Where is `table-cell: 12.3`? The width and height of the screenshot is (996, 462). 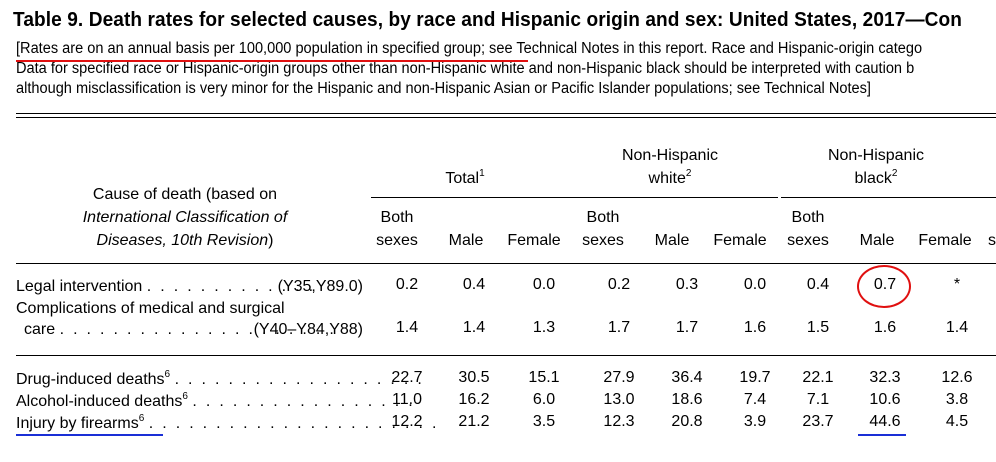
table-cell: 12.3 is located at coordinates (619, 421).